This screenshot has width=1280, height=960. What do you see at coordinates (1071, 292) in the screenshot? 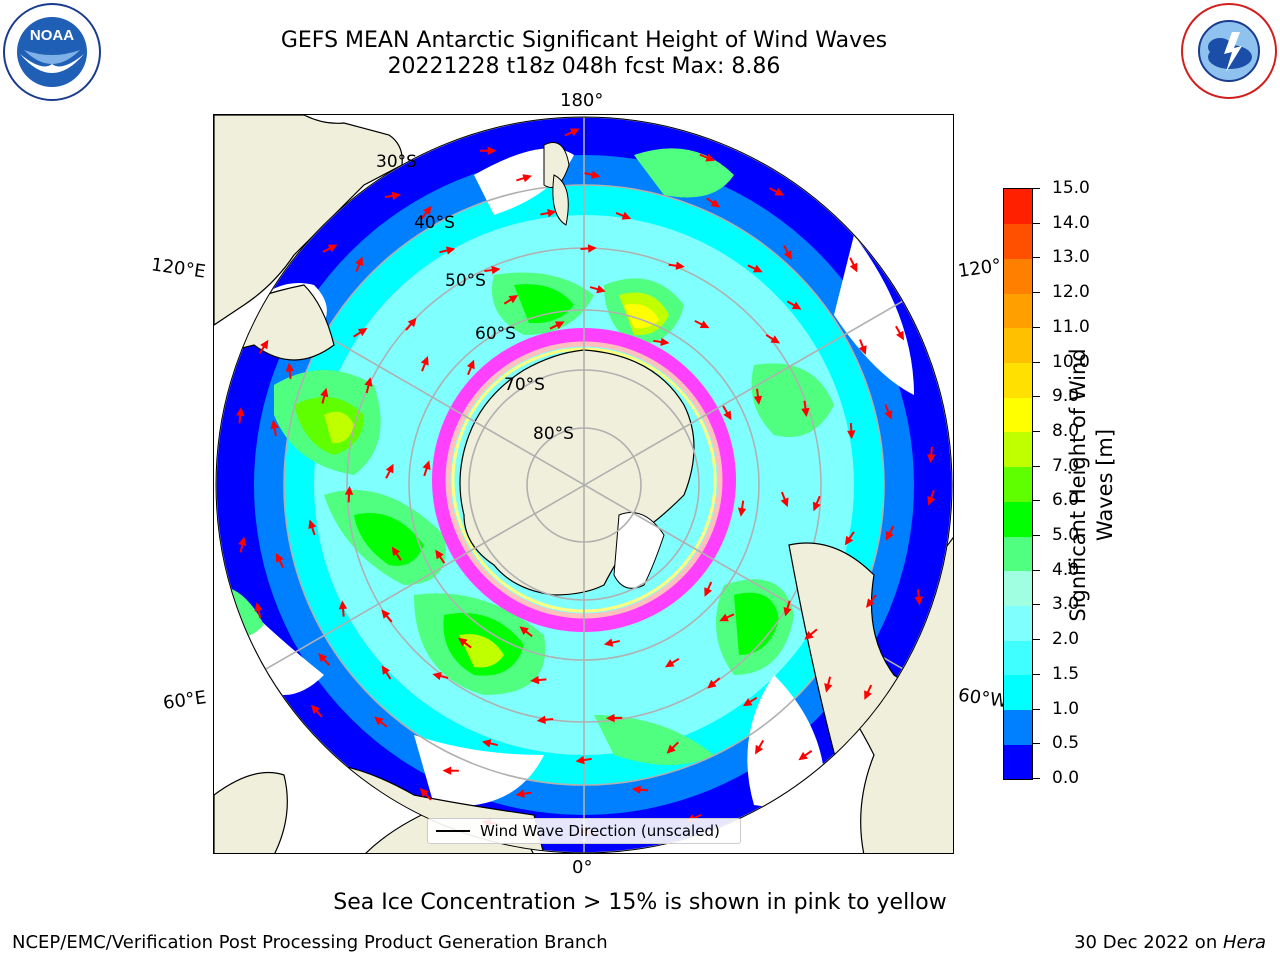
I see `colorbar-tick-label: 12.0` at bounding box center [1071, 292].